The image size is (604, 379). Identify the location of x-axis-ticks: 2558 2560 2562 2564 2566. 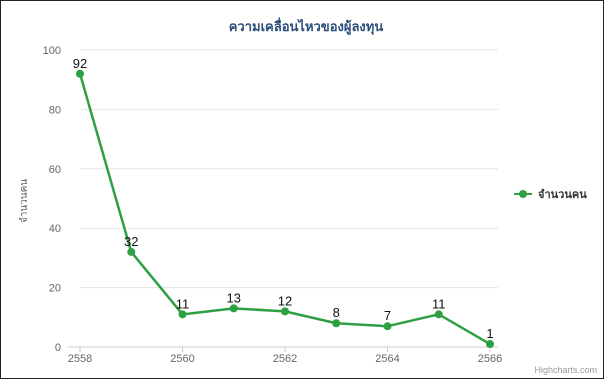
(285, 356).